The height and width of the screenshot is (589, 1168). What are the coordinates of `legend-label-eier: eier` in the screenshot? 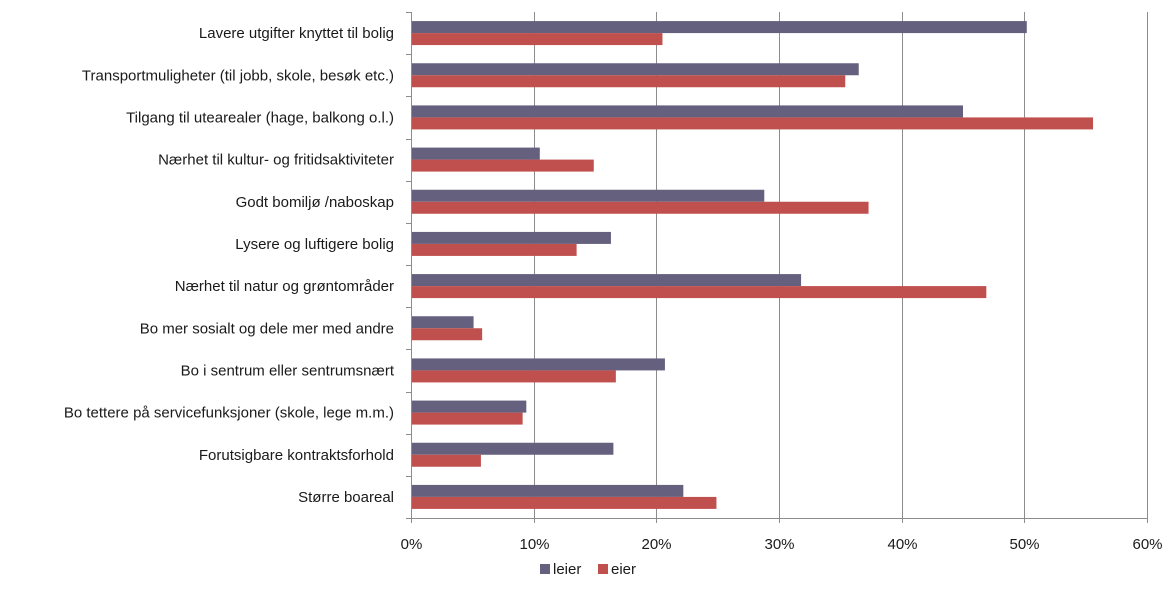 It's located at (623, 569).